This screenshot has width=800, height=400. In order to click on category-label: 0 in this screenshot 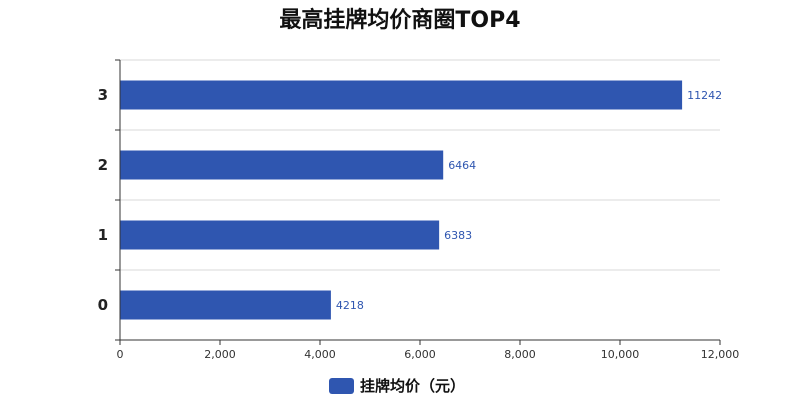, I will do `click(103, 305)`.